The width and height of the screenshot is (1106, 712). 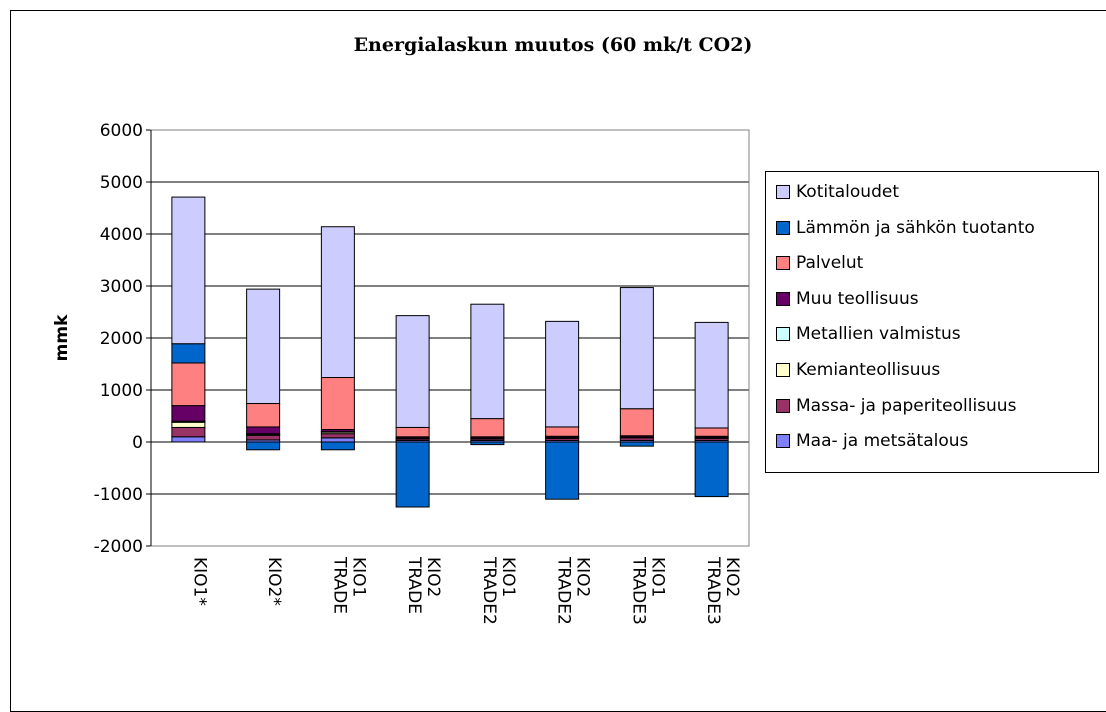 What do you see at coordinates (829, 263) in the screenshot?
I see `legend-label: Palvelut` at bounding box center [829, 263].